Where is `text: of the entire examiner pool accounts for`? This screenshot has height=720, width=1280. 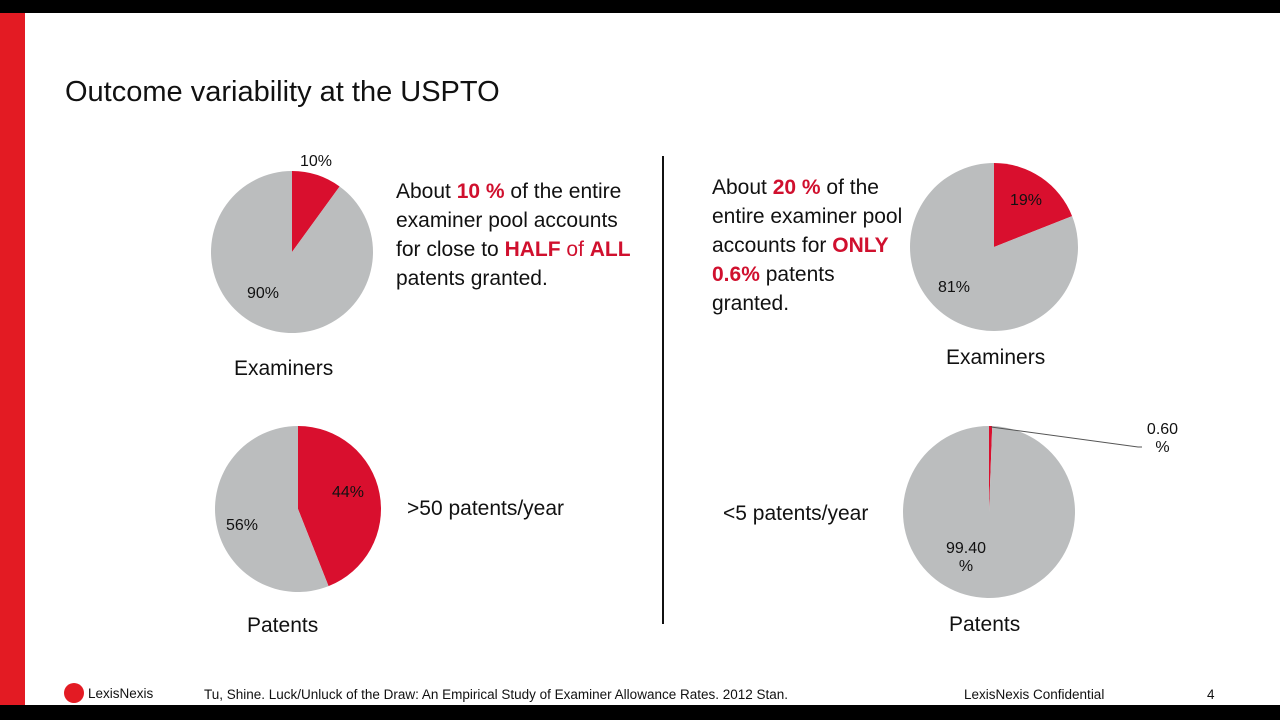
text: of the entire examiner pool accounts for is located at coordinates (807, 216).